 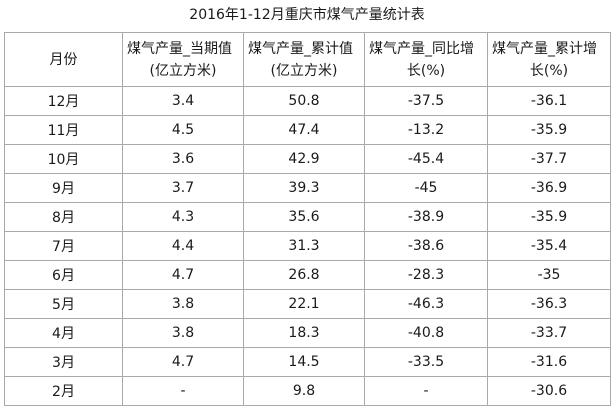 I want to click on cell-cumulative: 26.8, so click(x=304, y=275).